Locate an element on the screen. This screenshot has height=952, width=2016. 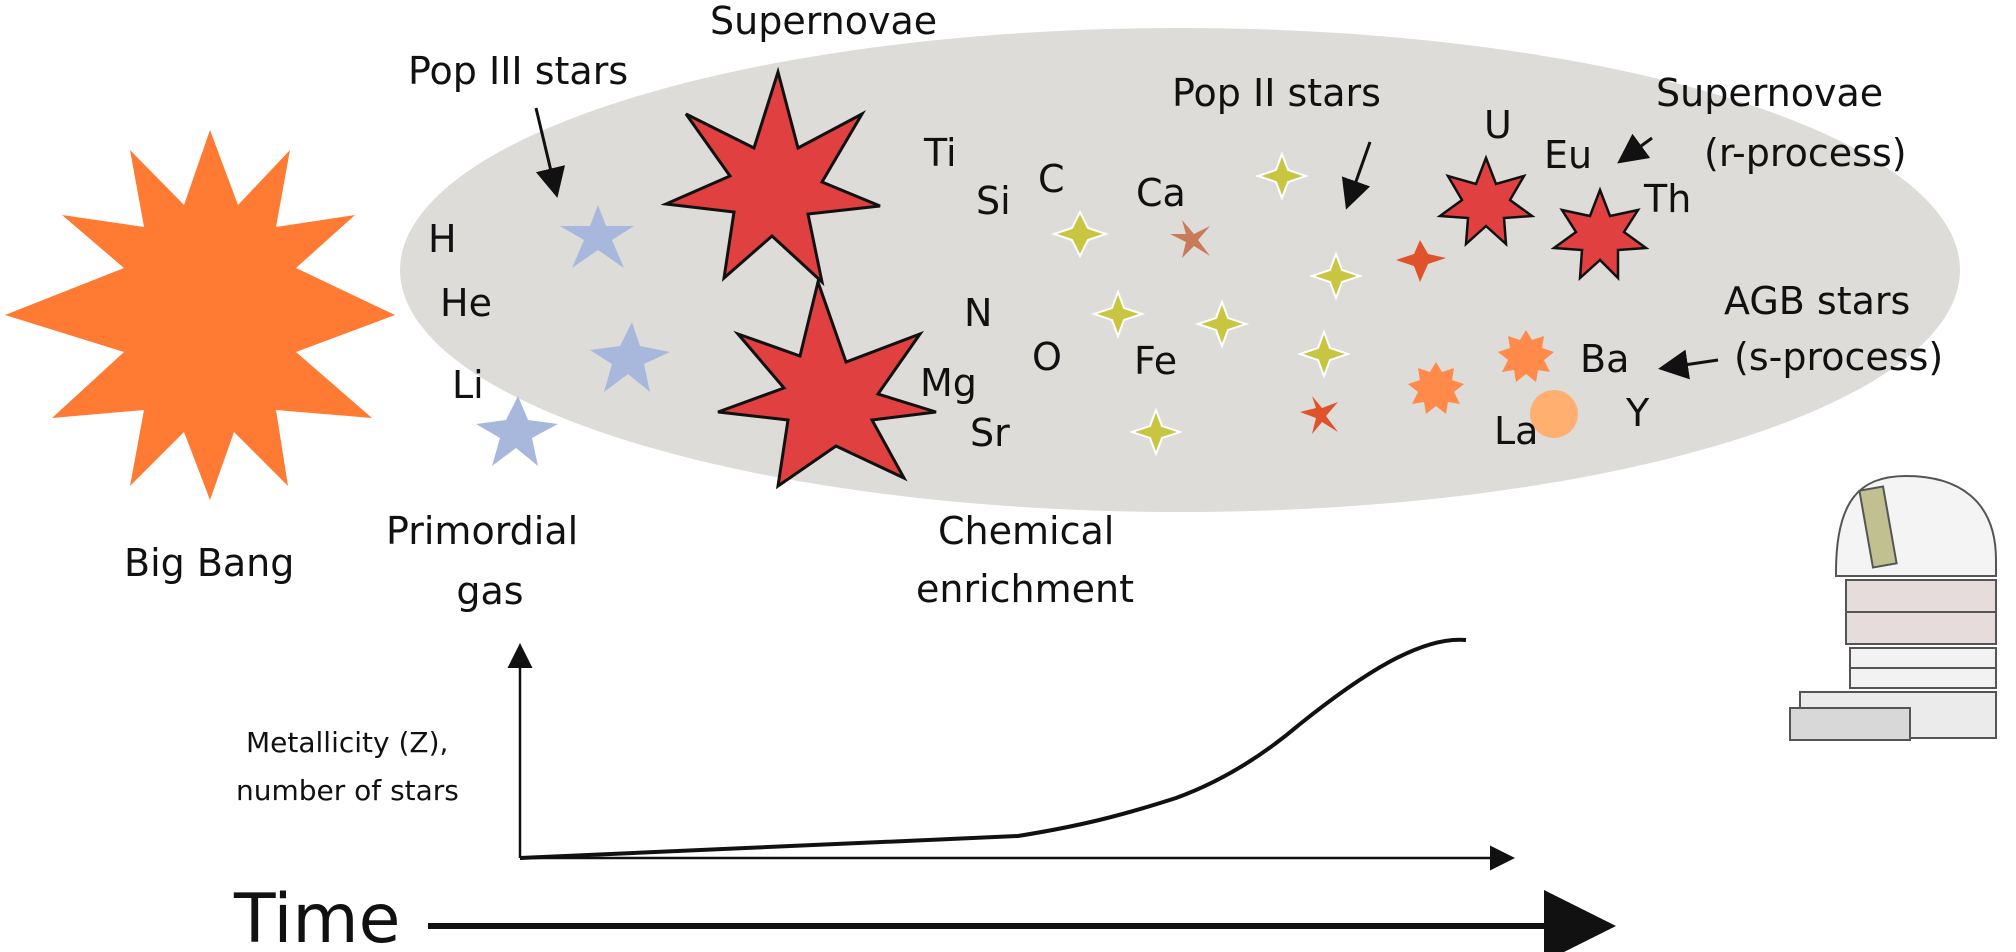
element-Li: Li is located at coordinates (468, 385).